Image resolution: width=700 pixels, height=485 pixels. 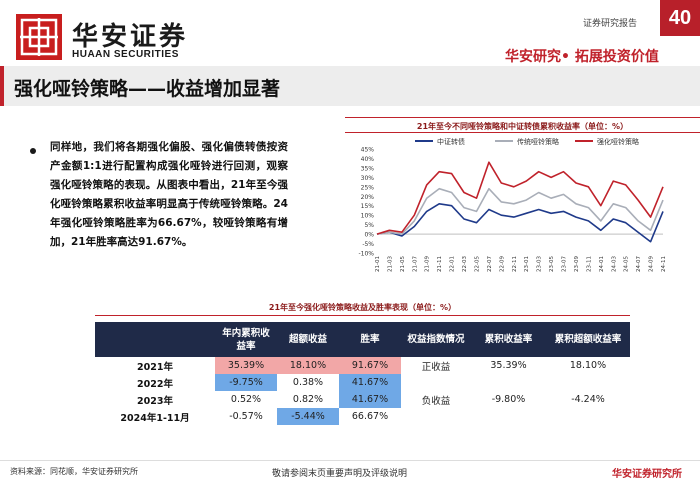 What do you see at coordinates (155, 339) in the screenshot?
I see `table-header-cell` at bounding box center [155, 339].